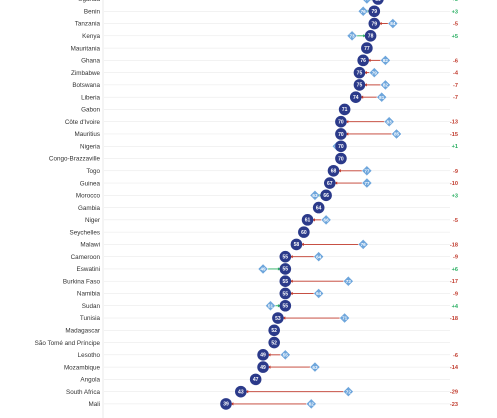  What do you see at coordinates (88, 196) in the screenshot?
I see `country-label: Morocco` at bounding box center [88, 196].